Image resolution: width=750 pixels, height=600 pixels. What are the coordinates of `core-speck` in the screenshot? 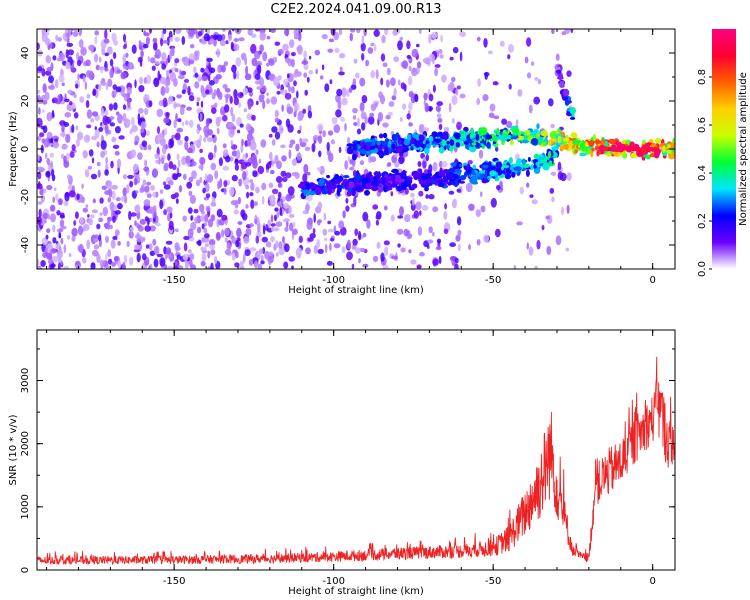 It's located at (650, 148).